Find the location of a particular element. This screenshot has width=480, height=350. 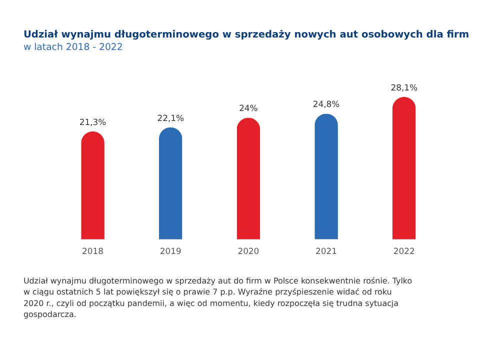

x-tick-label: 2020 is located at coordinates (249, 251).